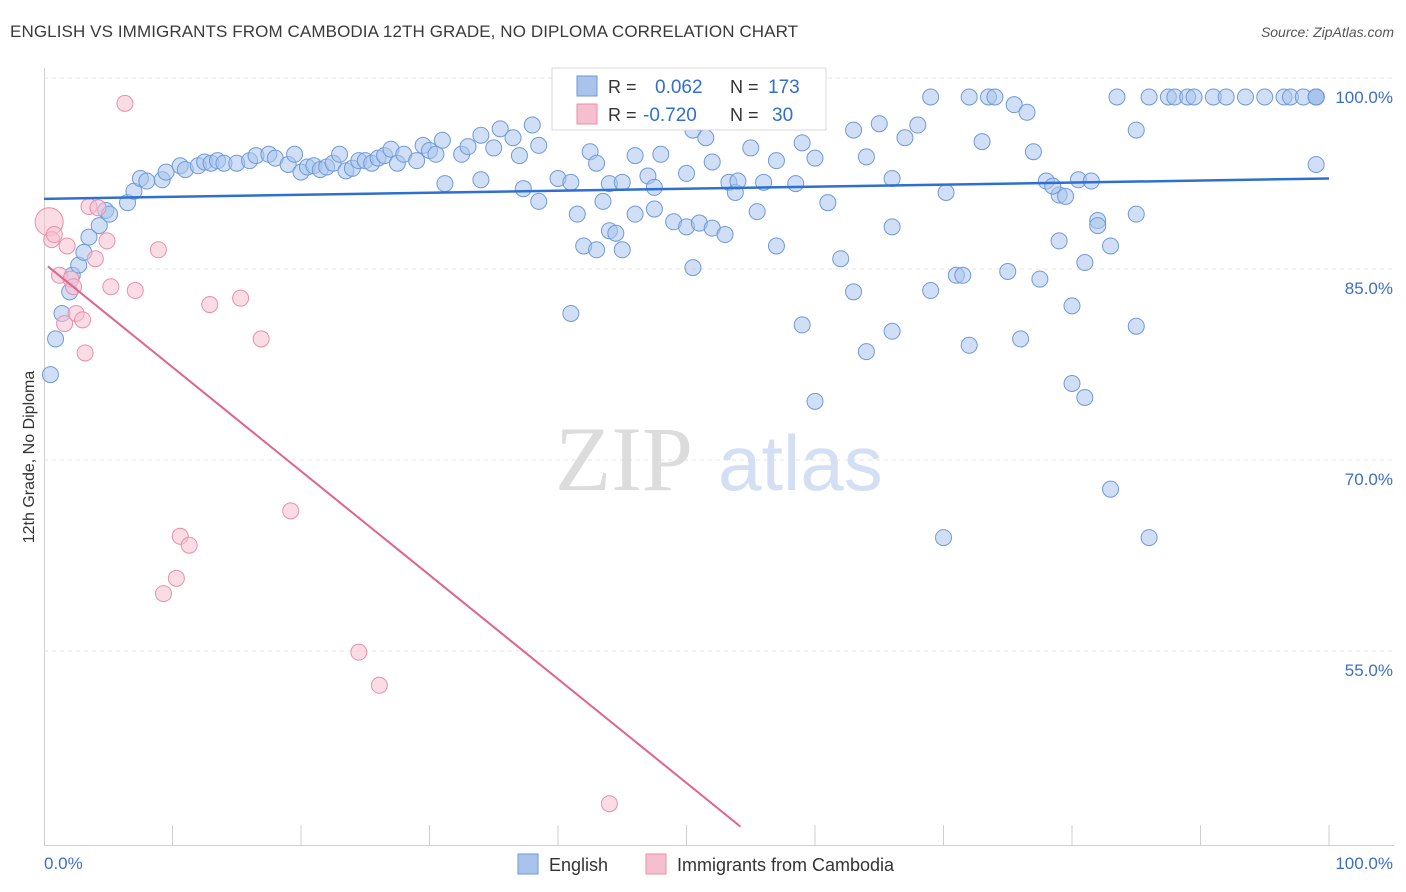 Image resolution: width=1406 pixels, height=892 pixels. What do you see at coordinates (624, 459) in the screenshot?
I see `watermark-zip: ZIP` at bounding box center [624, 459].